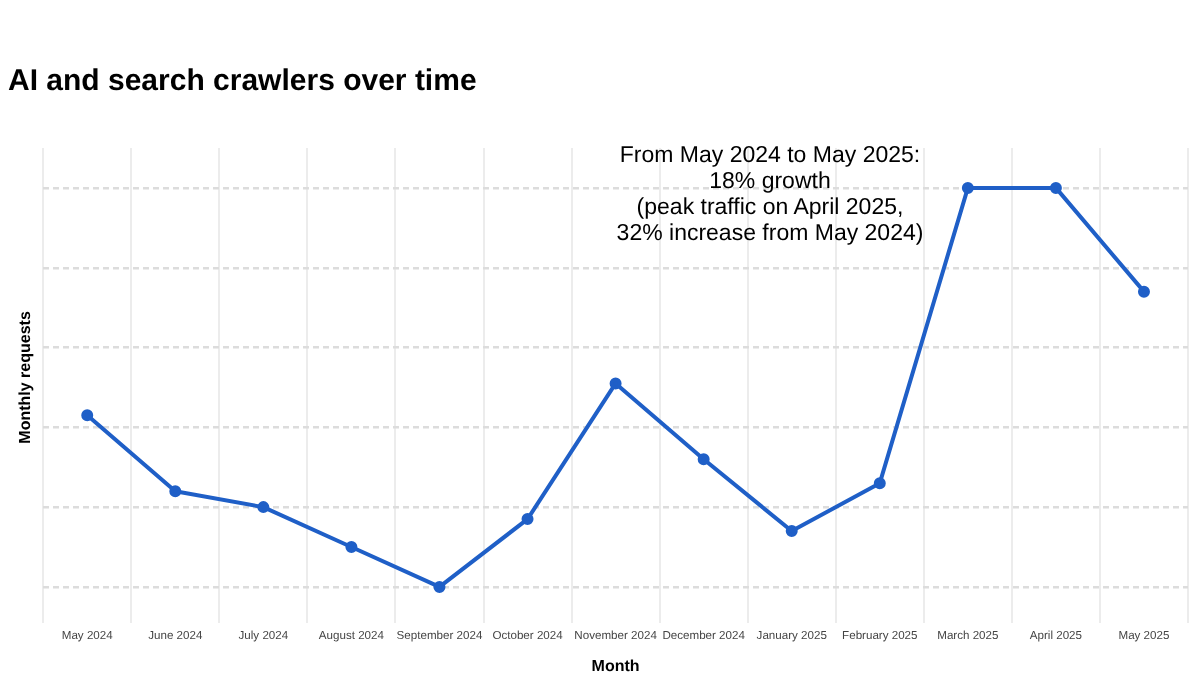 The width and height of the screenshot is (1200, 700). What do you see at coordinates (770, 196) in the screenshot?
I see `annotation: From May 2024 to May 2025: 18% growth (peak traffic on April 2025, 32% increase from May 2024)` at bounding box center [770, 196].